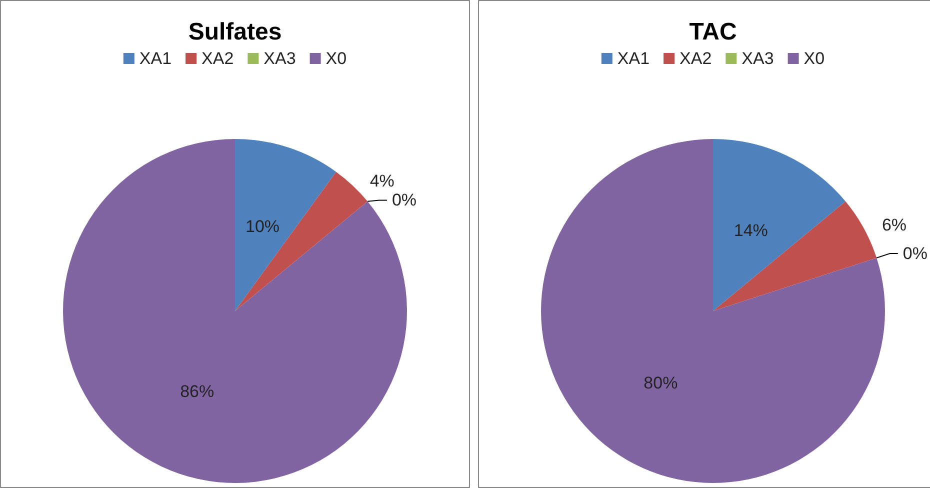 This screenshot has height=490, width=930. Describe the element at coordinates (751, 230) in the screenshot. I see `data-label: 14%` at that location.